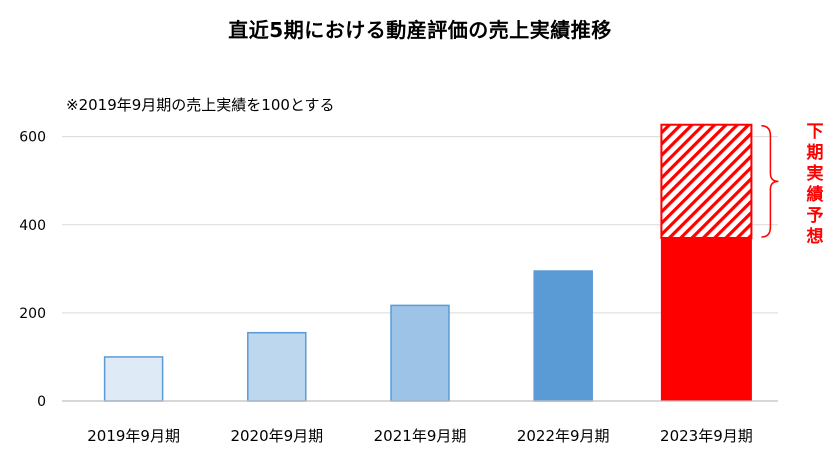 Image resolution: width=840 pixels, height=474 pixels. What do you see at coordinates (815, 216) in the screenshot?
I see `forecast-annotation-char: 予` at bounding box center [815, 216].